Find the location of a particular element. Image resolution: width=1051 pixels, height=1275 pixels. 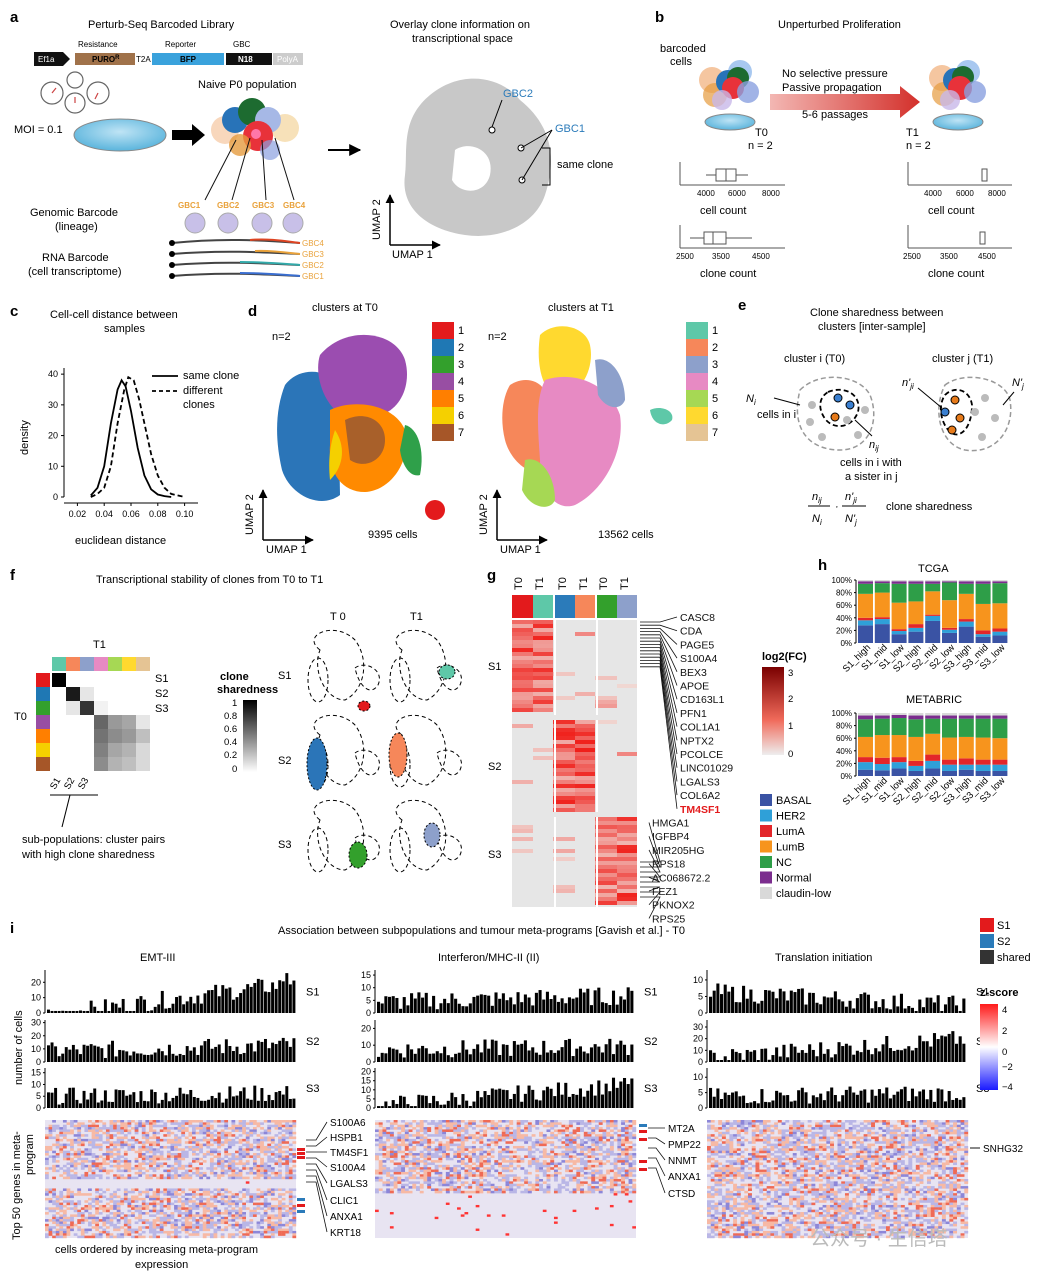

h-bar-s2_low-her2 is located at coordinates (949, 631).